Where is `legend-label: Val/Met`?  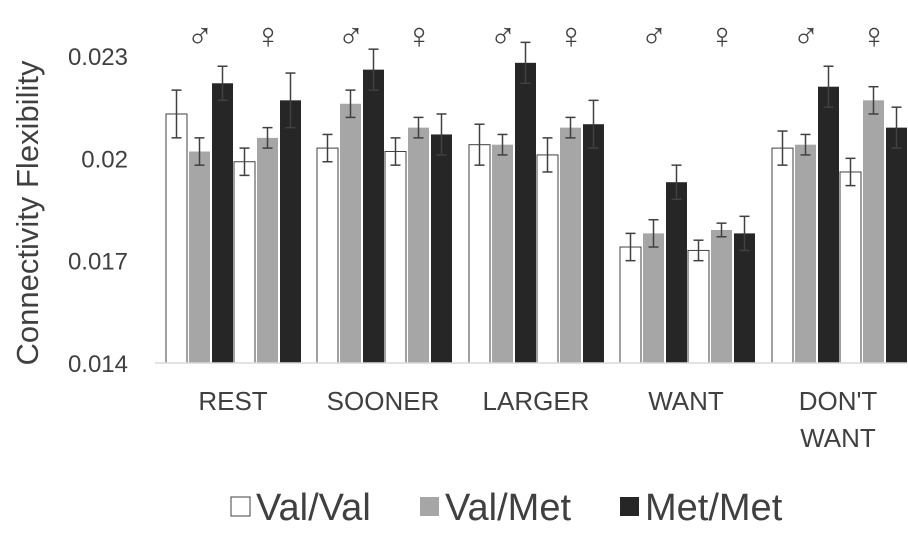
legend-label: Val/Met is located at coordinates (508, 508).